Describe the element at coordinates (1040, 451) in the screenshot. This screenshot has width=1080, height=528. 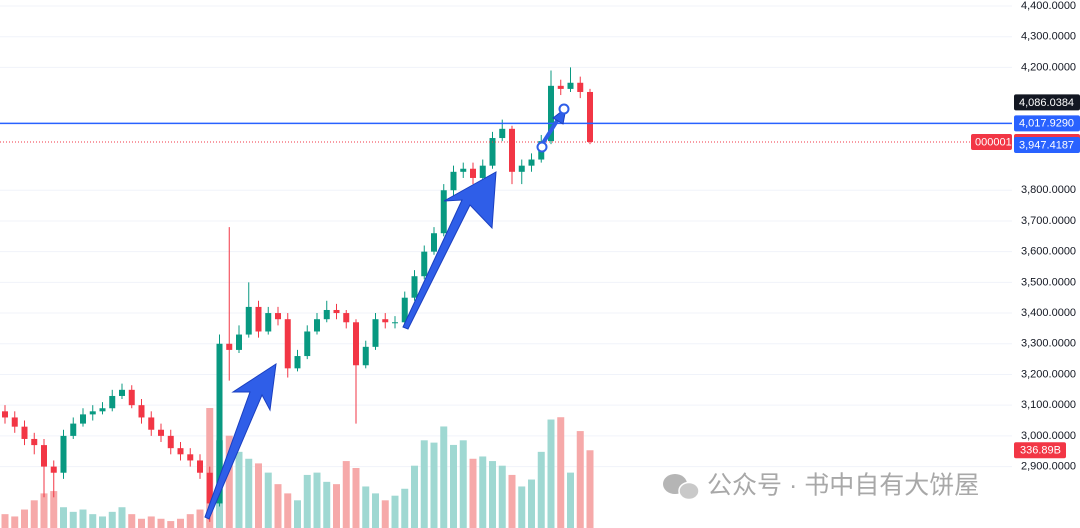
I see `volume-tag-label: 336.89B` at that location.